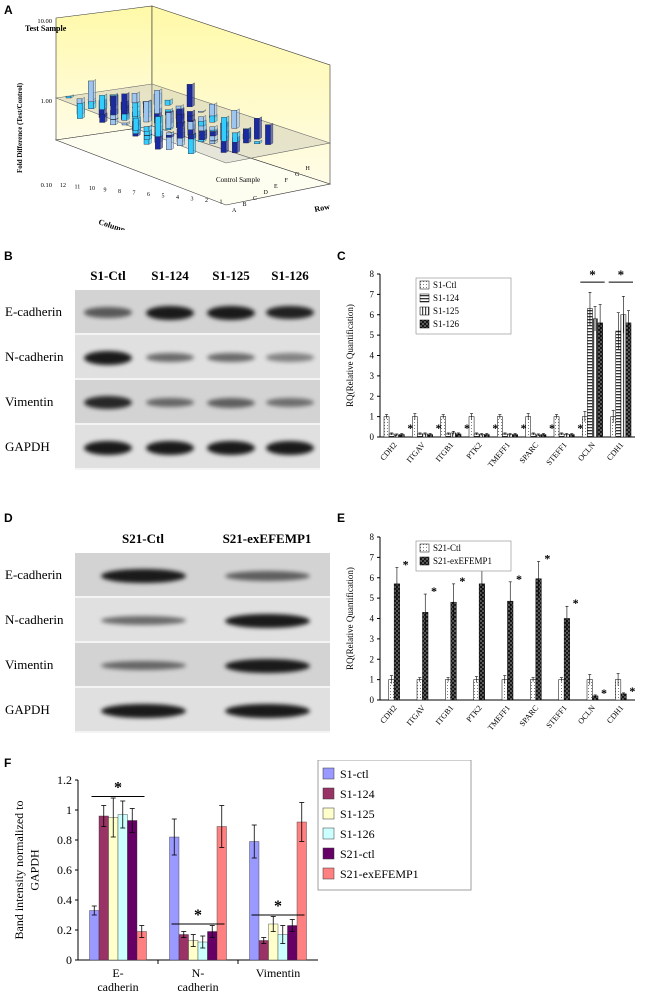 This screenshot has height=997, width=650. I want to click on y-tick-label: 8, so click(372, 274).